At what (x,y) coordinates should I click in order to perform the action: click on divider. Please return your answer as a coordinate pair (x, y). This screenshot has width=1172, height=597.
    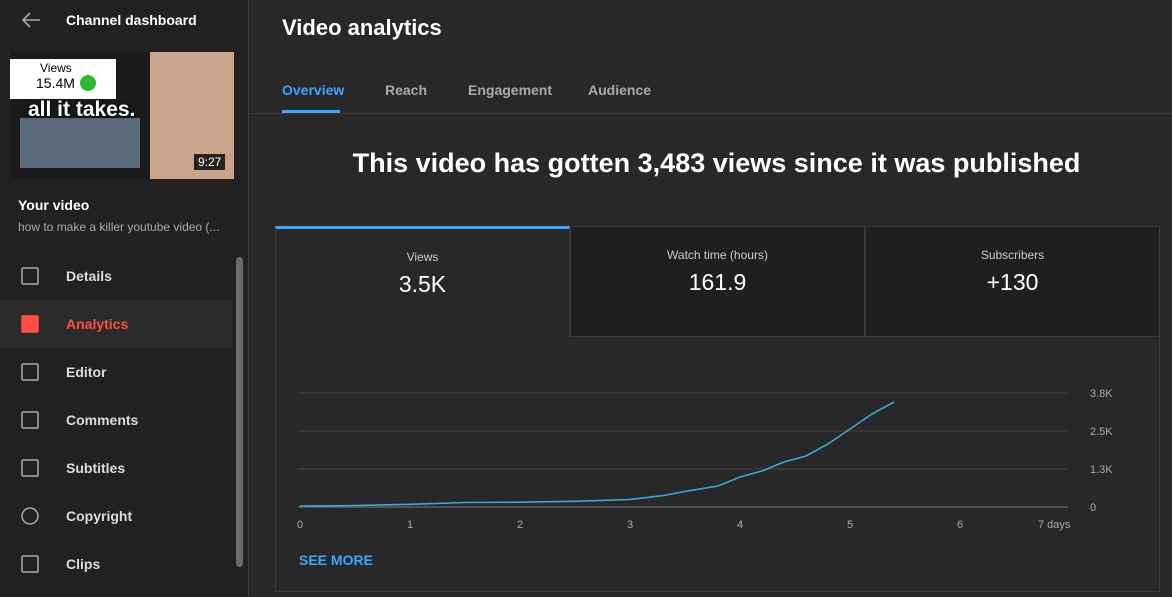
    Looking at the image, I should click on (710, 113).